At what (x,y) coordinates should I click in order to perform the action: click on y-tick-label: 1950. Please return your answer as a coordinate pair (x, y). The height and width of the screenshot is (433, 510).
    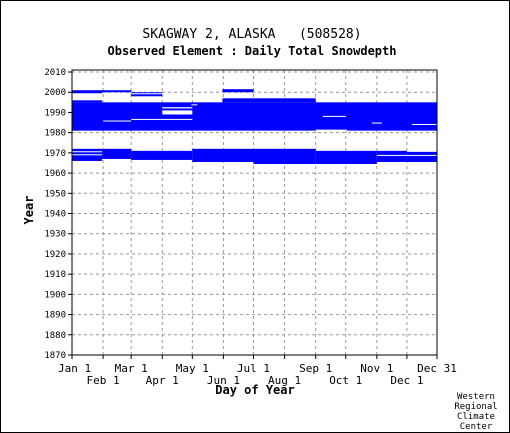
    Looking at the image, I should click on (55, 194).